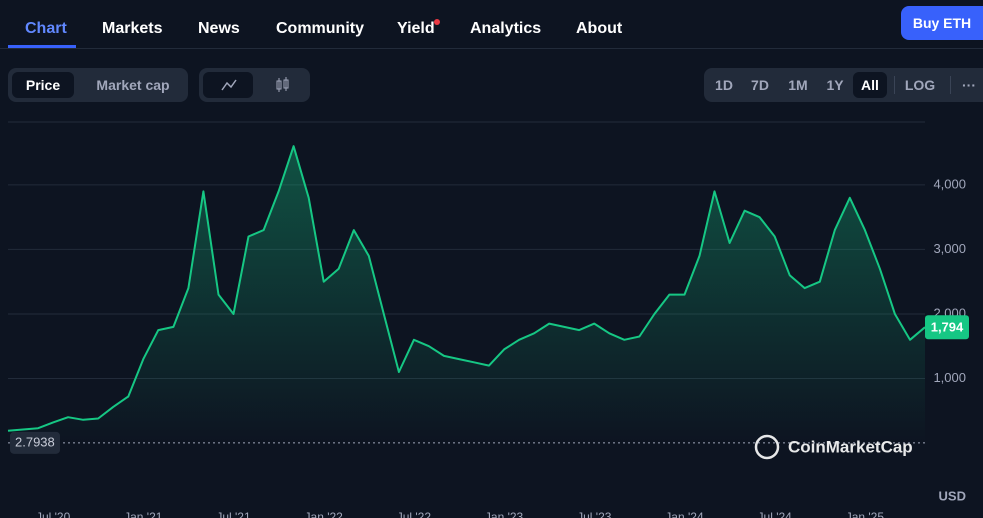 The width and height of the screenshot is (983, 518). Describe the element at coordinates (865, 514) in the screenshot. I see `x-tick-label: Jan '25` at that location.